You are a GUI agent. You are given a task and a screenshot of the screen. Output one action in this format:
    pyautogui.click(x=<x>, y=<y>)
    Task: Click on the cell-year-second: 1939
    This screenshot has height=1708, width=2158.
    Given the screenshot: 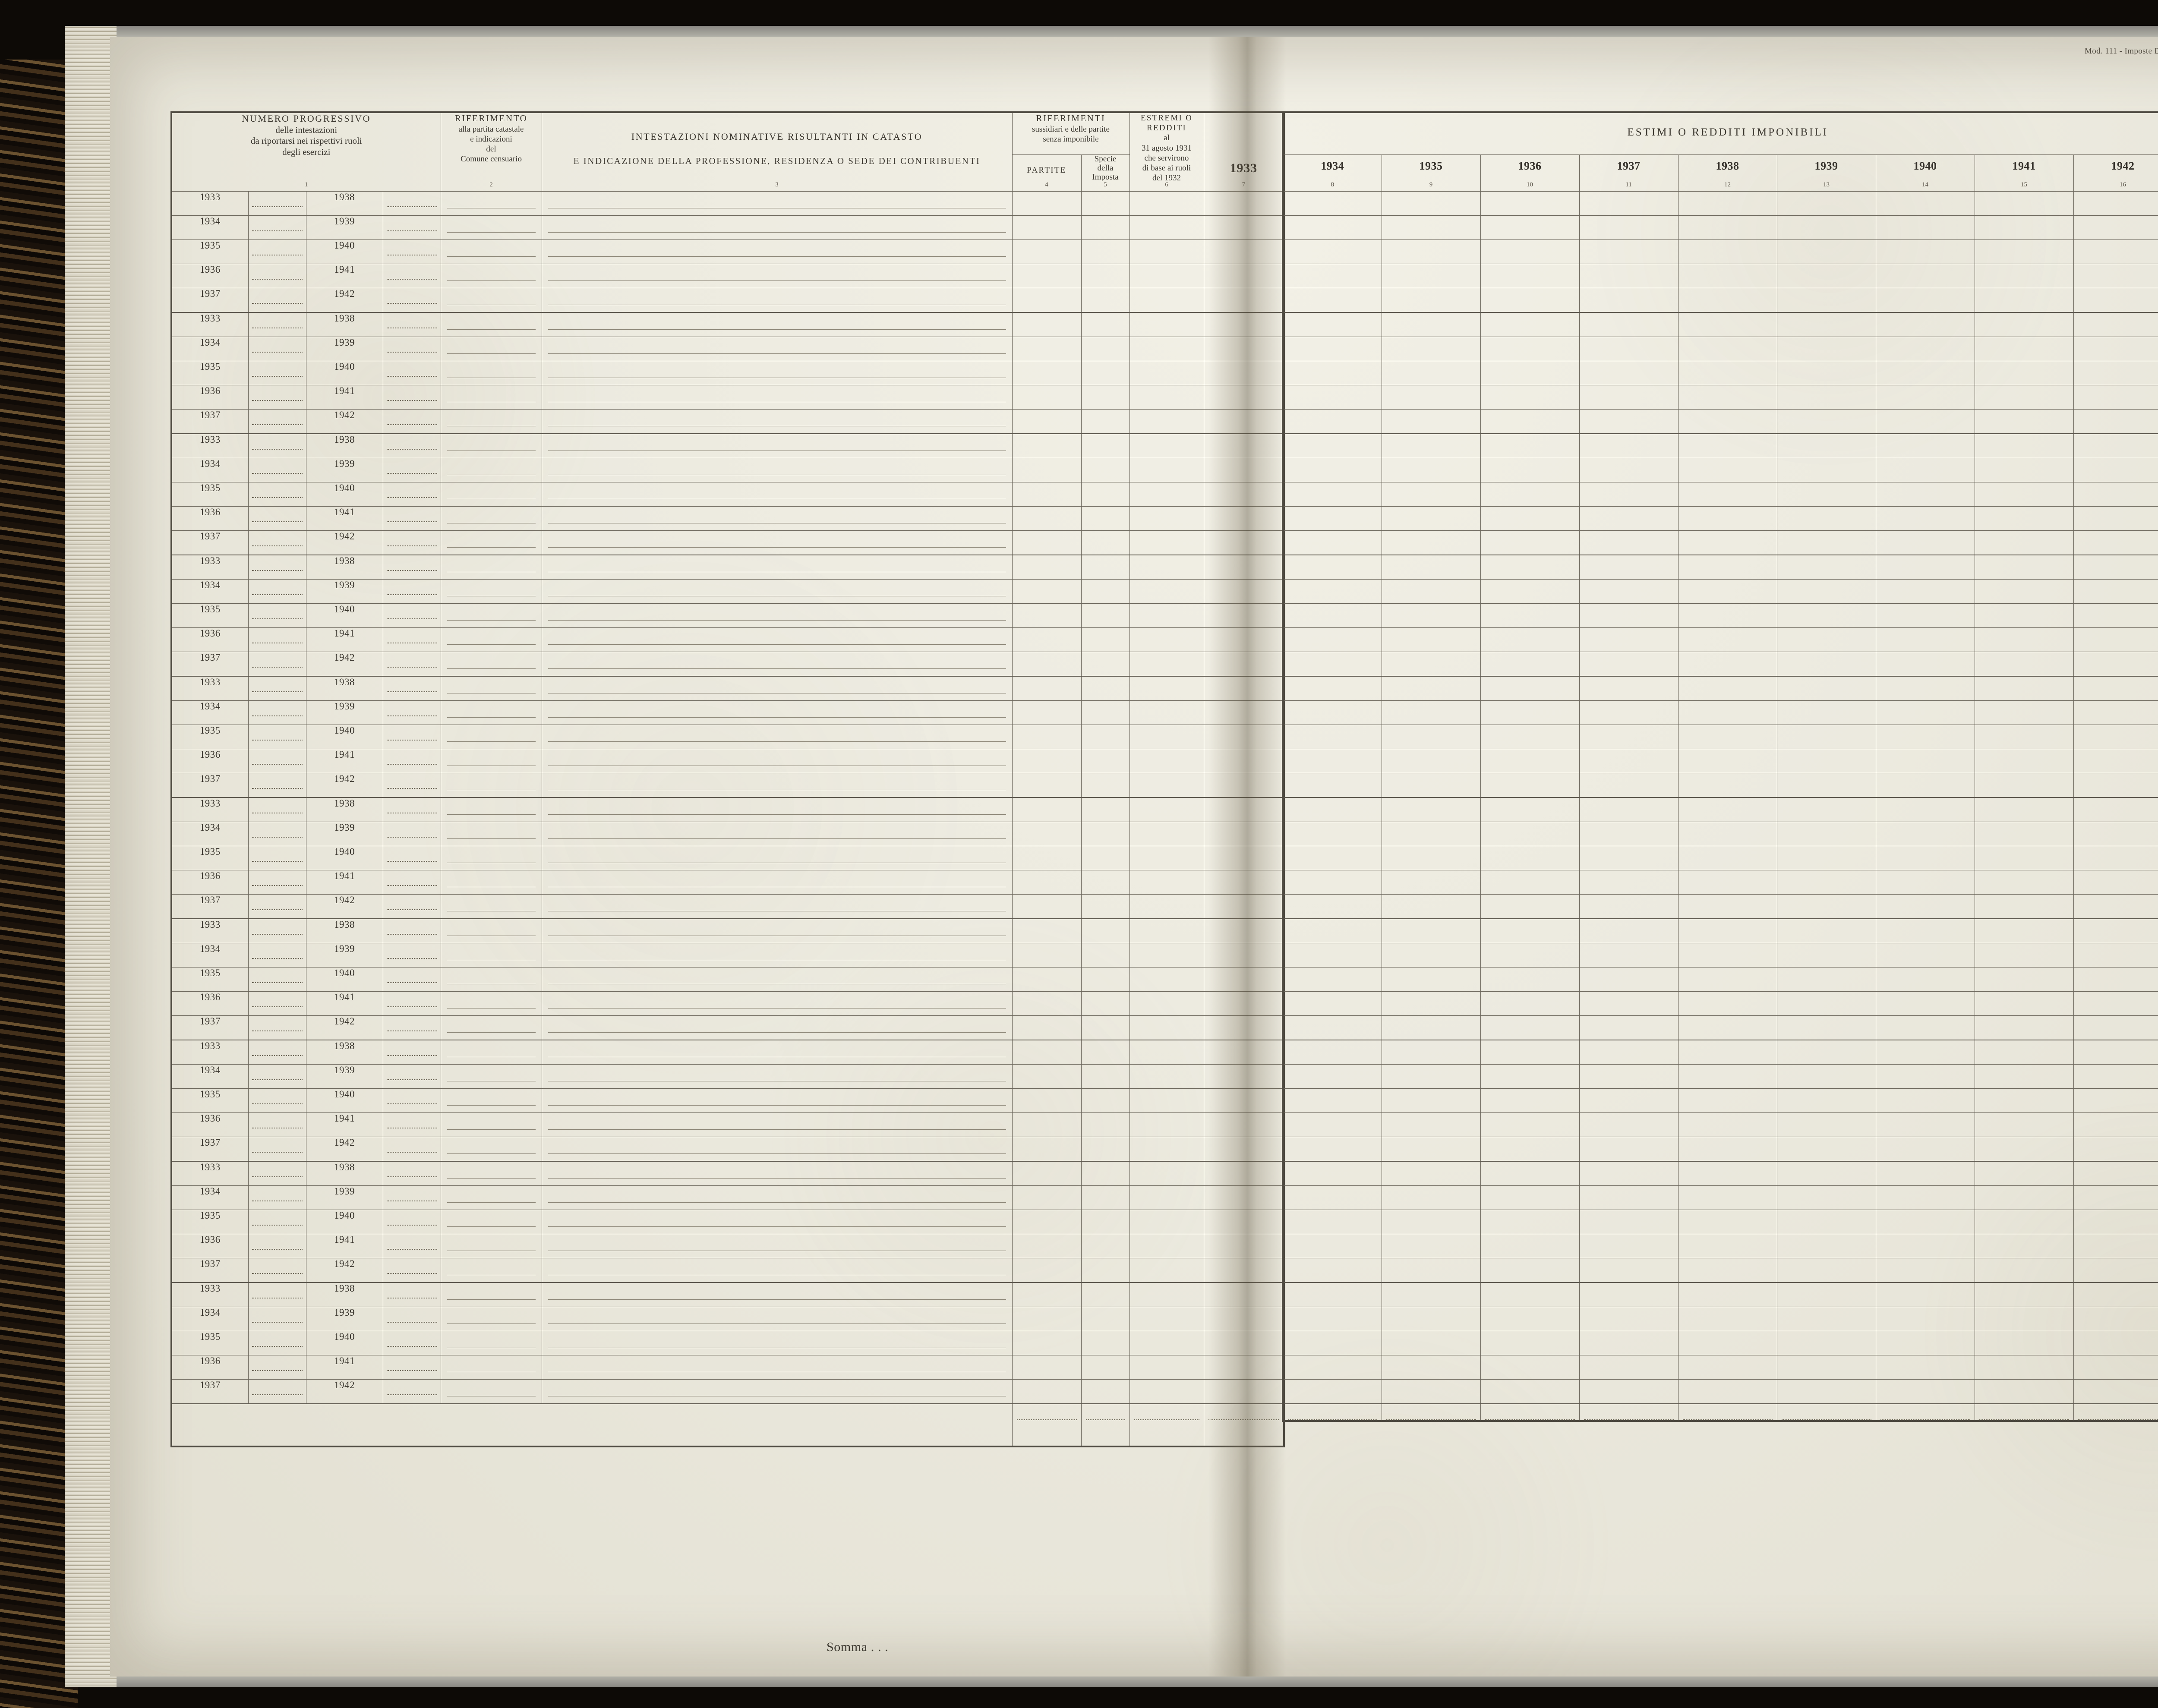 What is the action you would take?
    pyautogui.click(x=344, y=1076)
    